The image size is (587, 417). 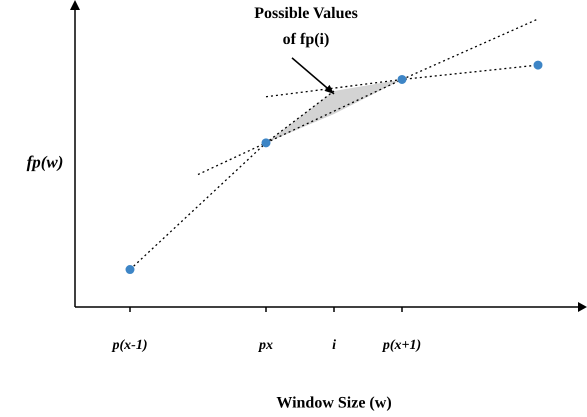 What do you see at coordinates (334, 403) in the screenshot?
I see `x-axis-title: Window Size (w)` at bounding box center [334, 403].